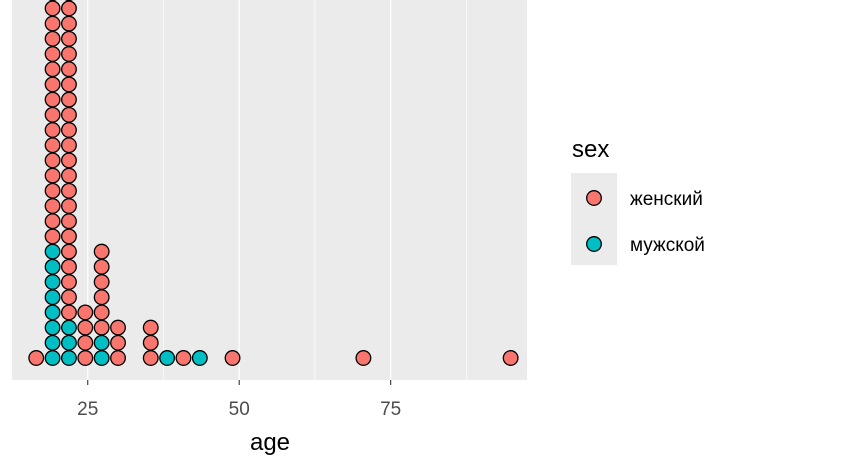 This screenshot has height=470, width=860. What do you see at coordinates (666, 199) in the screenshot?
I see `legend-label: женский` at bounding box center [666, 199].